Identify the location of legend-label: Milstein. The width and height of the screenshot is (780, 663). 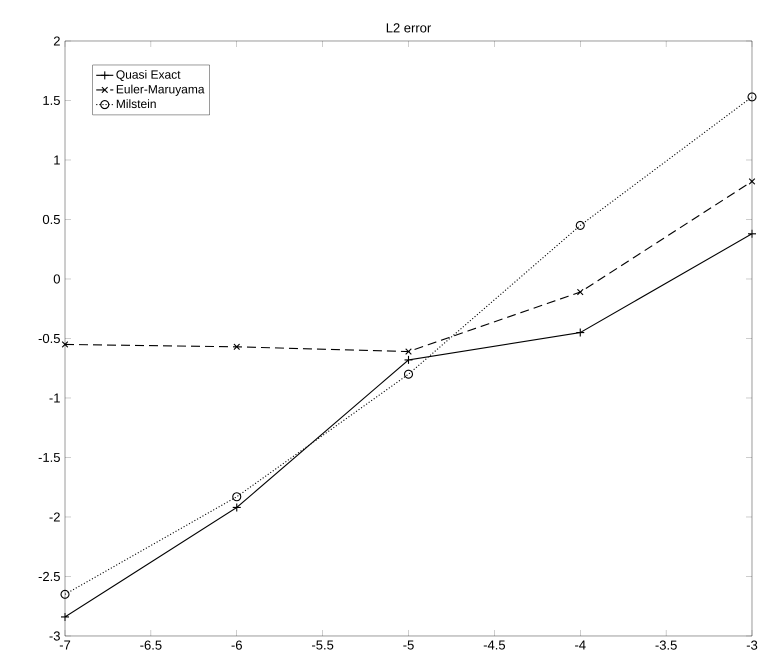
(136, 103).